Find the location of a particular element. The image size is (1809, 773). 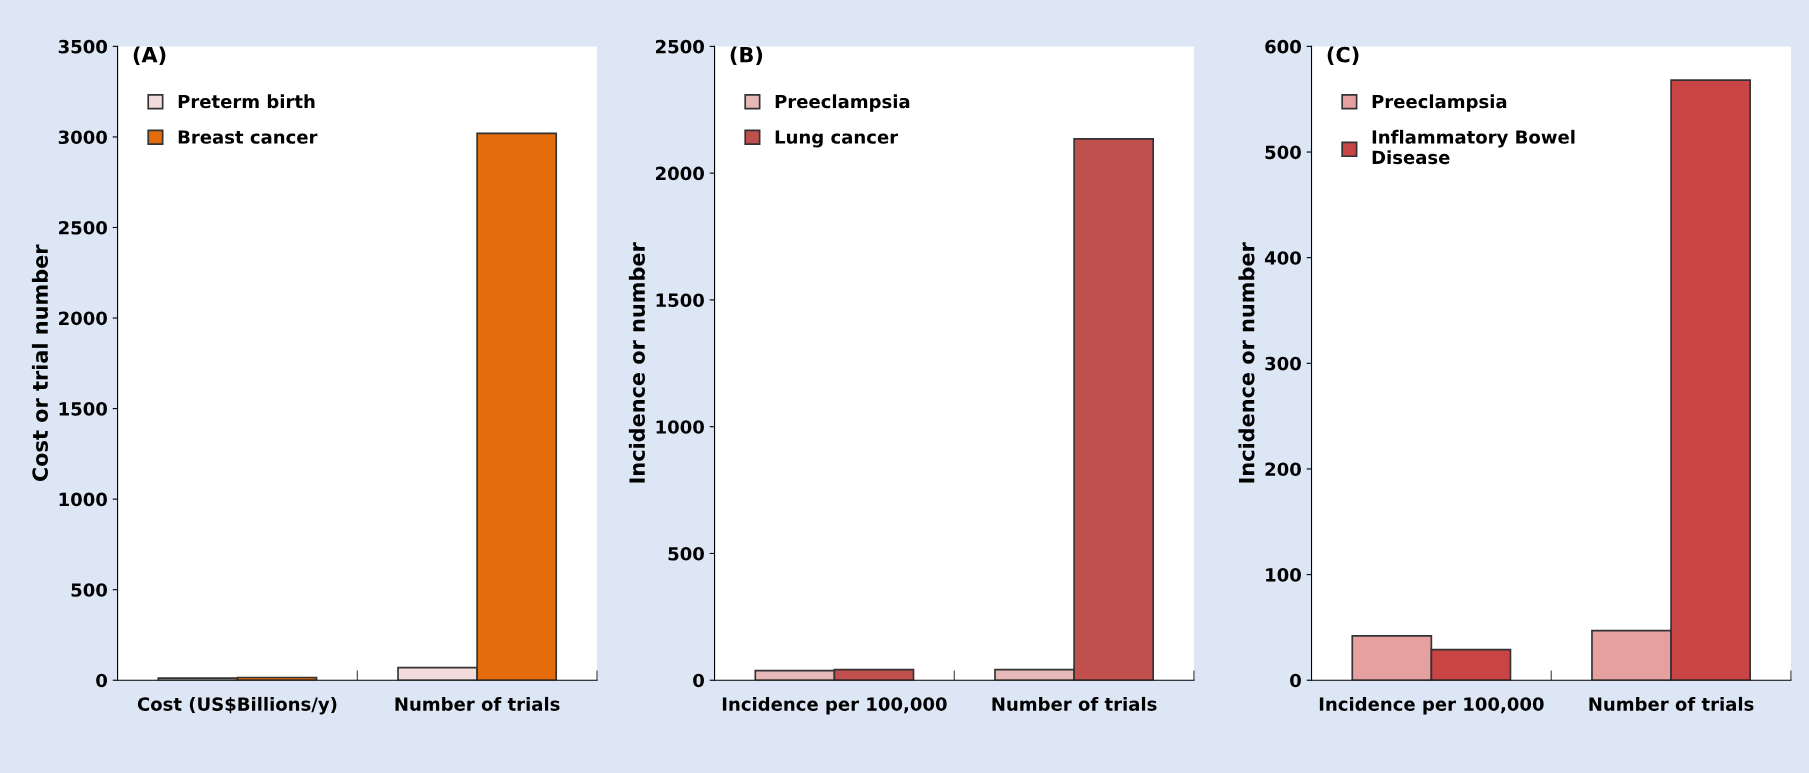

chart-title: (A) is located at coordinates (149, 55).